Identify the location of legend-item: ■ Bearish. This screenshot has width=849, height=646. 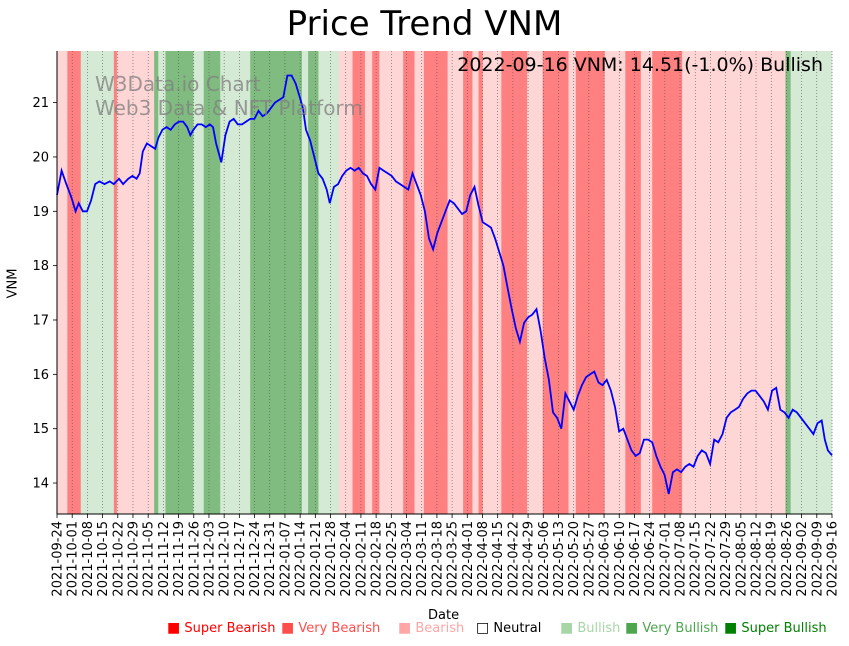
(431, 628).